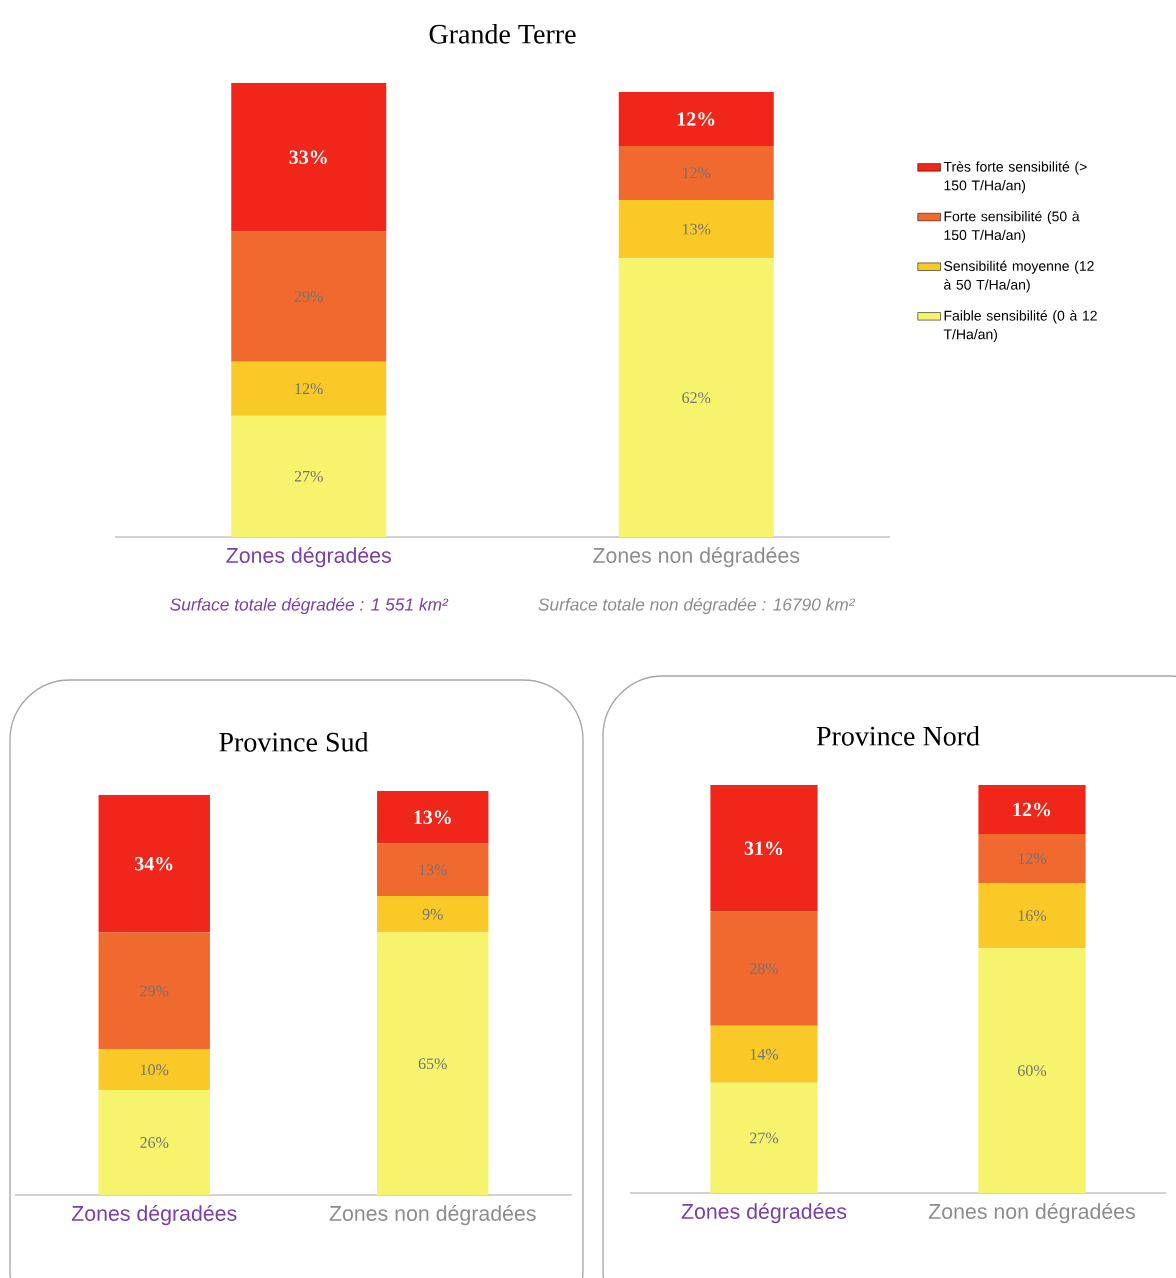 The width and height of the screenshot is (1176, 1278). What do you see at coordinates (697, 606) in the screenshot?
I see `text: Surface totale non dégradée : 16790 km²` at bounding box center [697, 606].